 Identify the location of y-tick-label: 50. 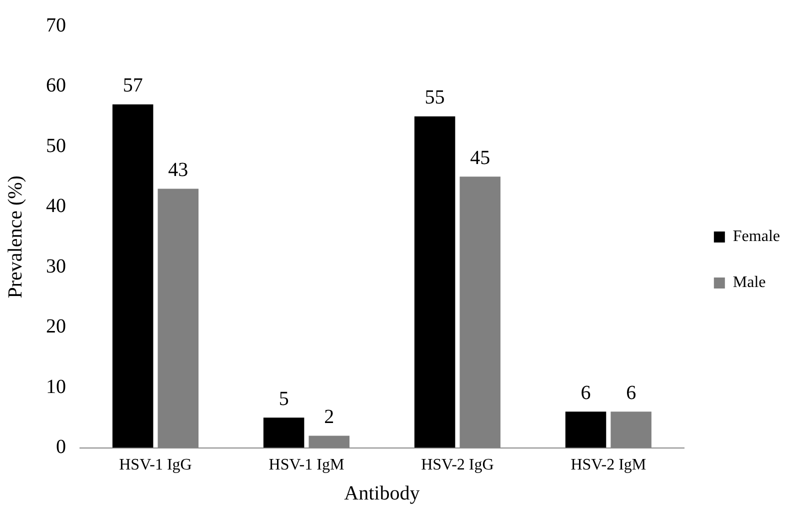
(56, 145).